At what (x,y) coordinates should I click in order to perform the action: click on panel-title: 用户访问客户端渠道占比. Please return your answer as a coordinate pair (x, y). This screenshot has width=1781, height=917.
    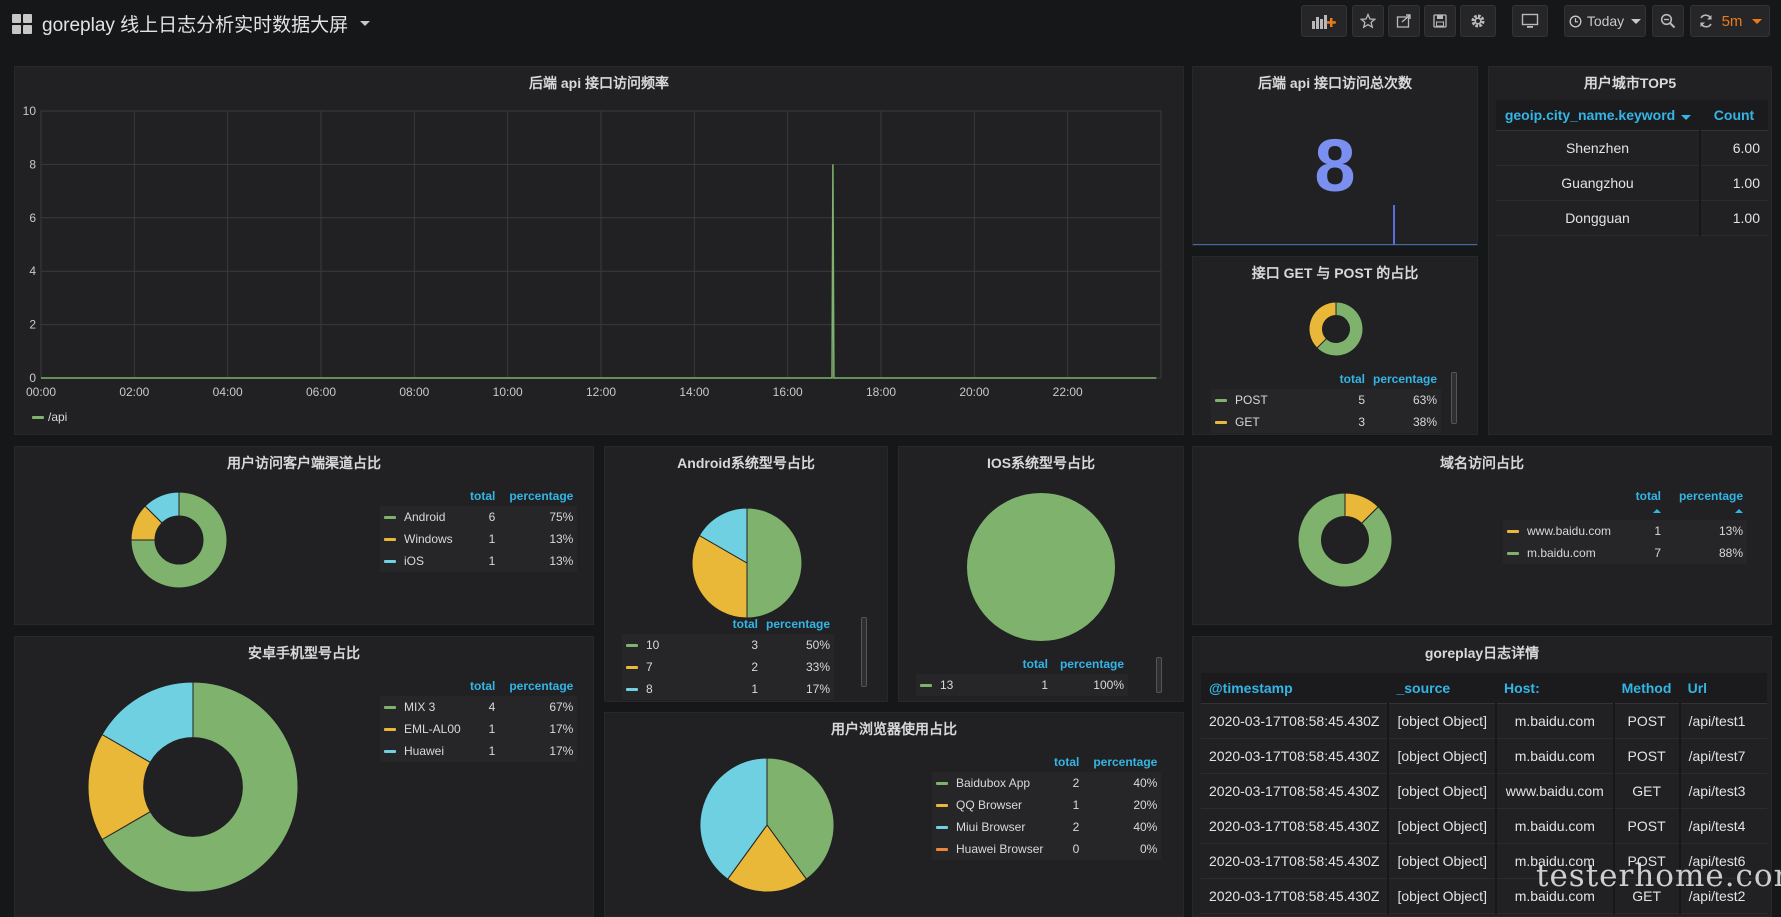
    Looking at the image, I should click on (304, 463).